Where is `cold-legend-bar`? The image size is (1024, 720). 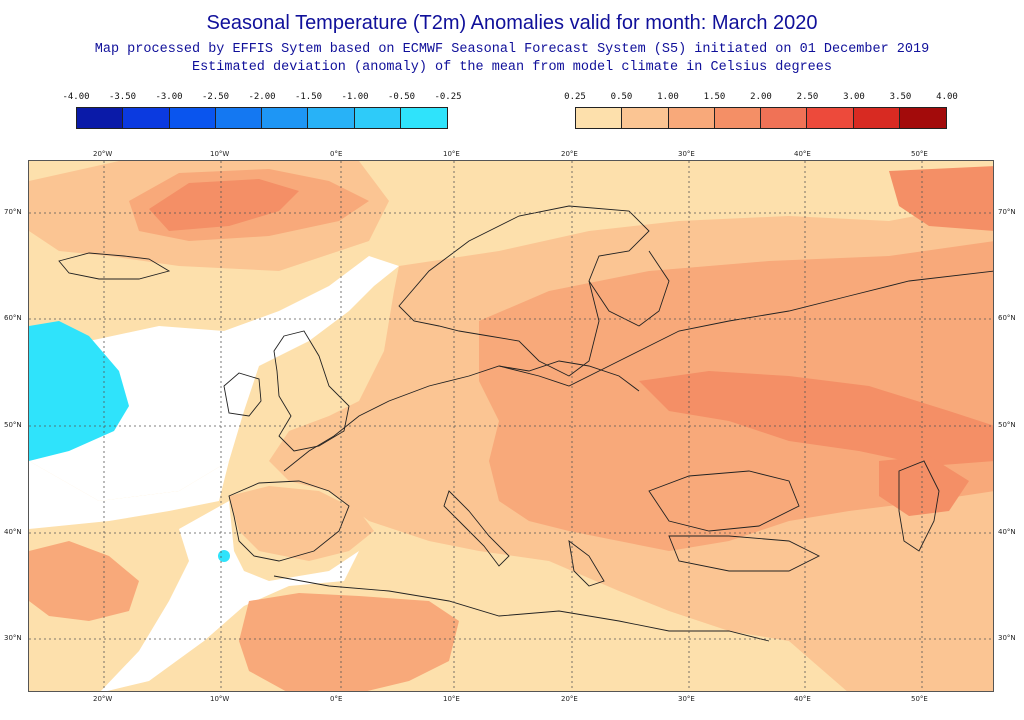
cold-legend-bar is located at coordinates (262, 118).